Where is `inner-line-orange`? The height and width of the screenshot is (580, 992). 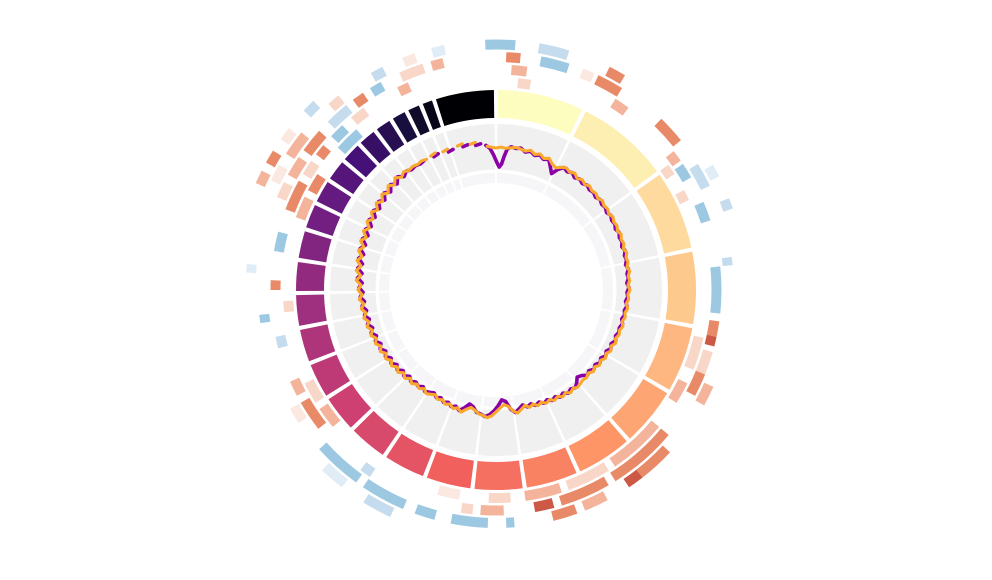 inner-line-orange is located at coordinates (493, 280).